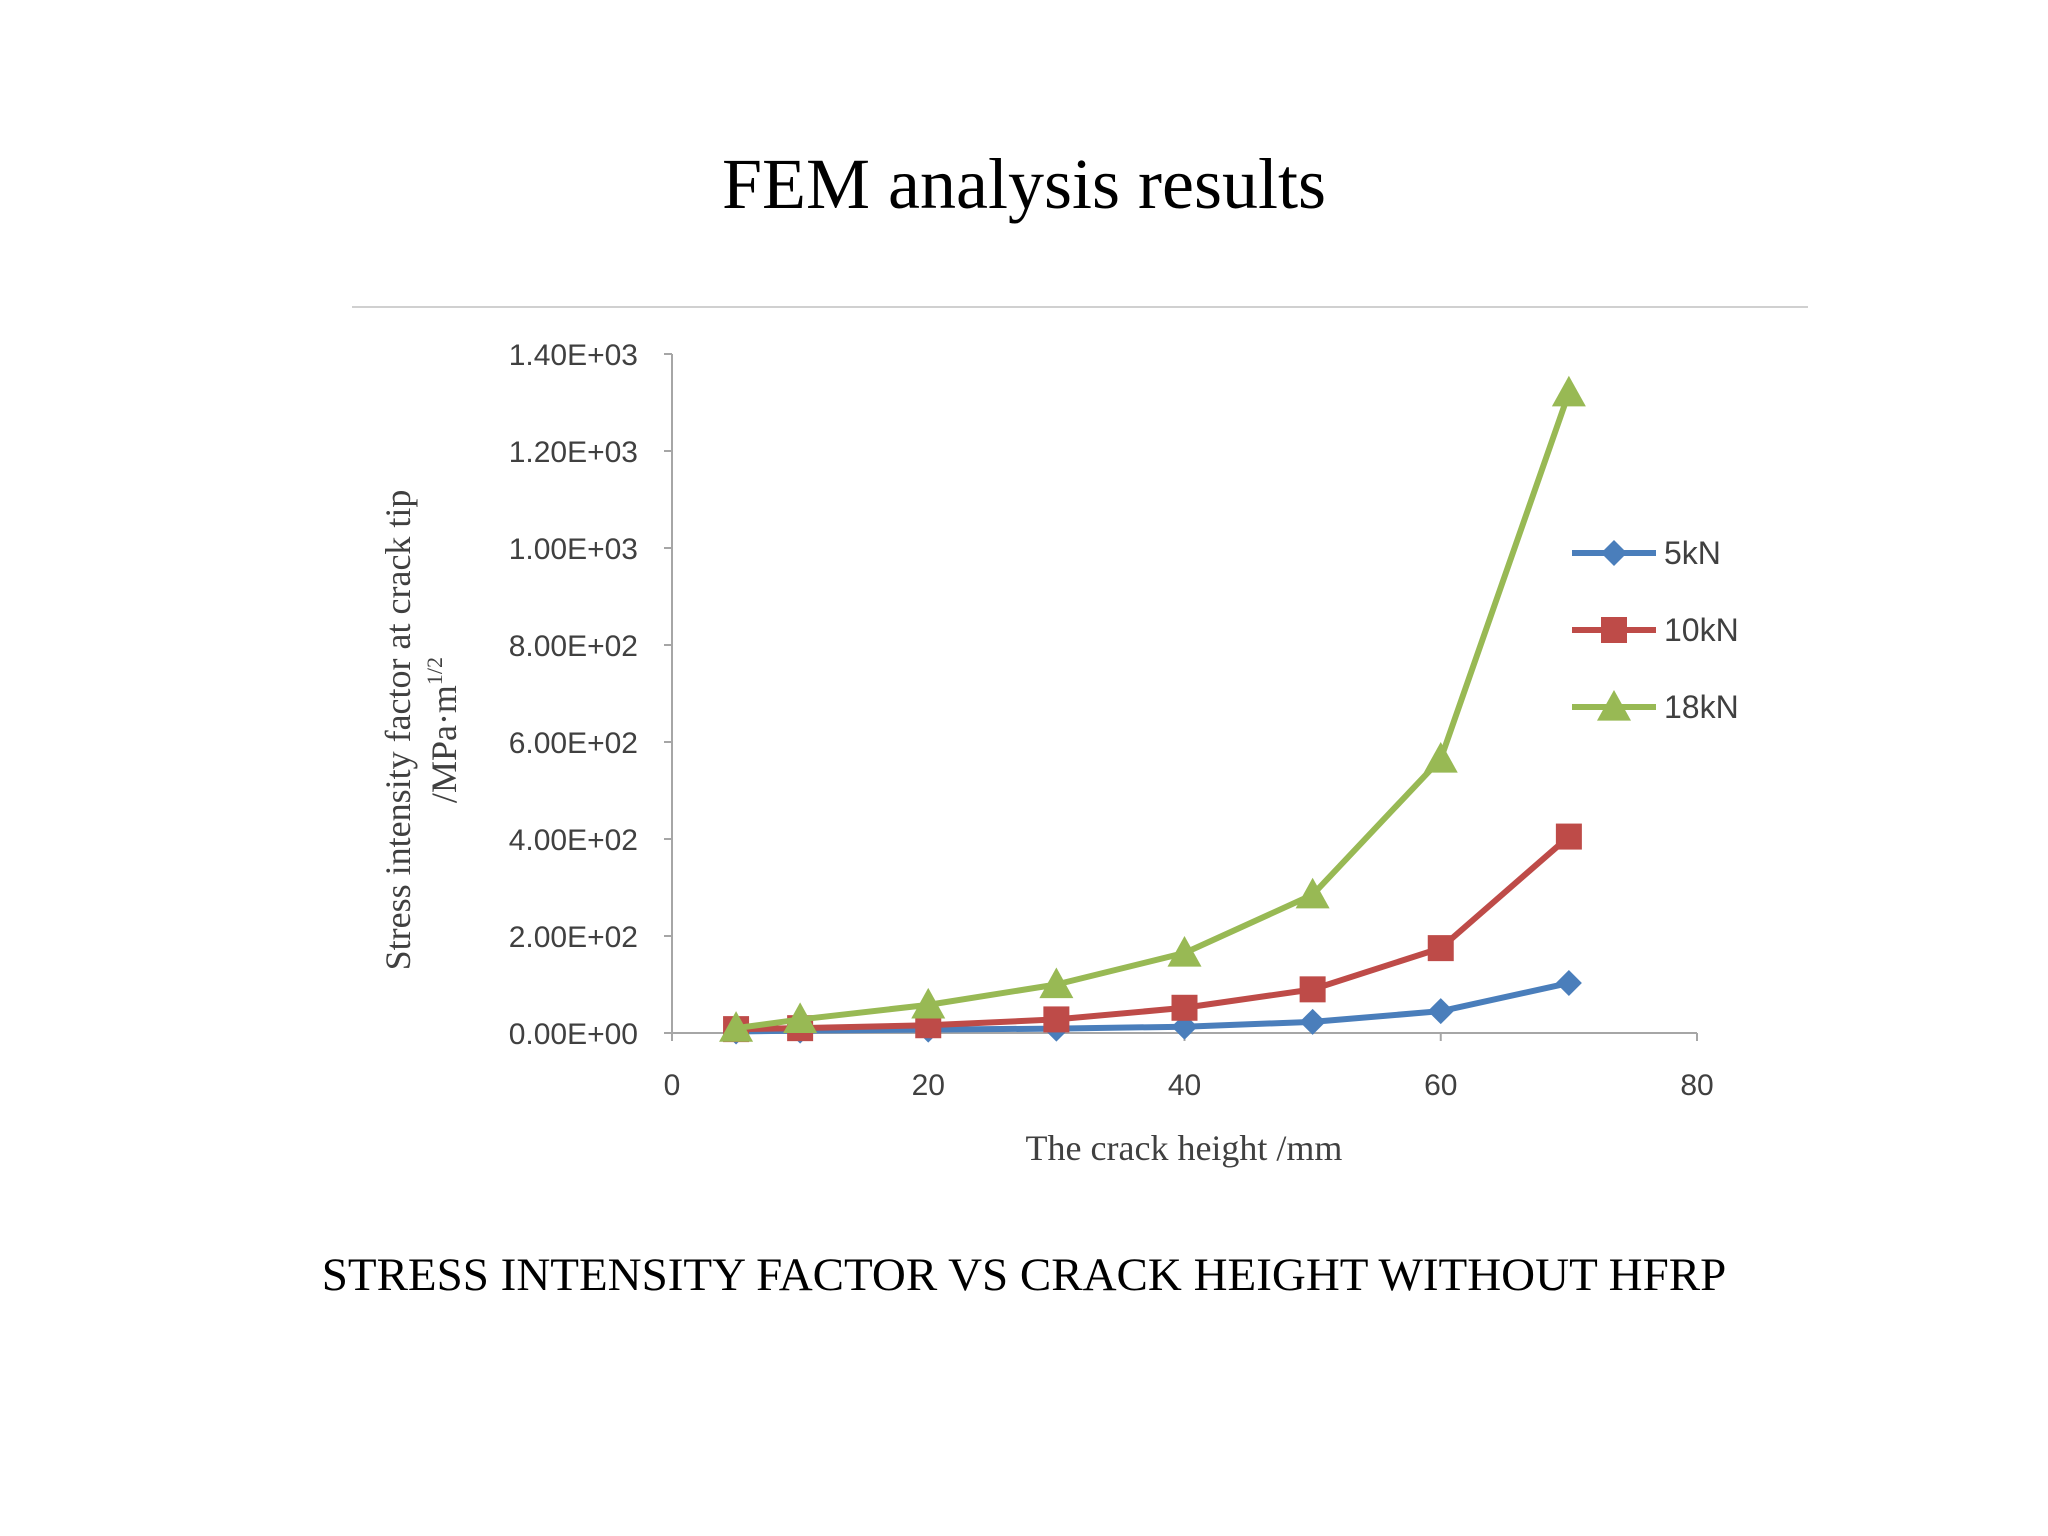 This screenshot has height=1536, width=2048. I want to click on legend-label: 5kN, so click(1692, 553).